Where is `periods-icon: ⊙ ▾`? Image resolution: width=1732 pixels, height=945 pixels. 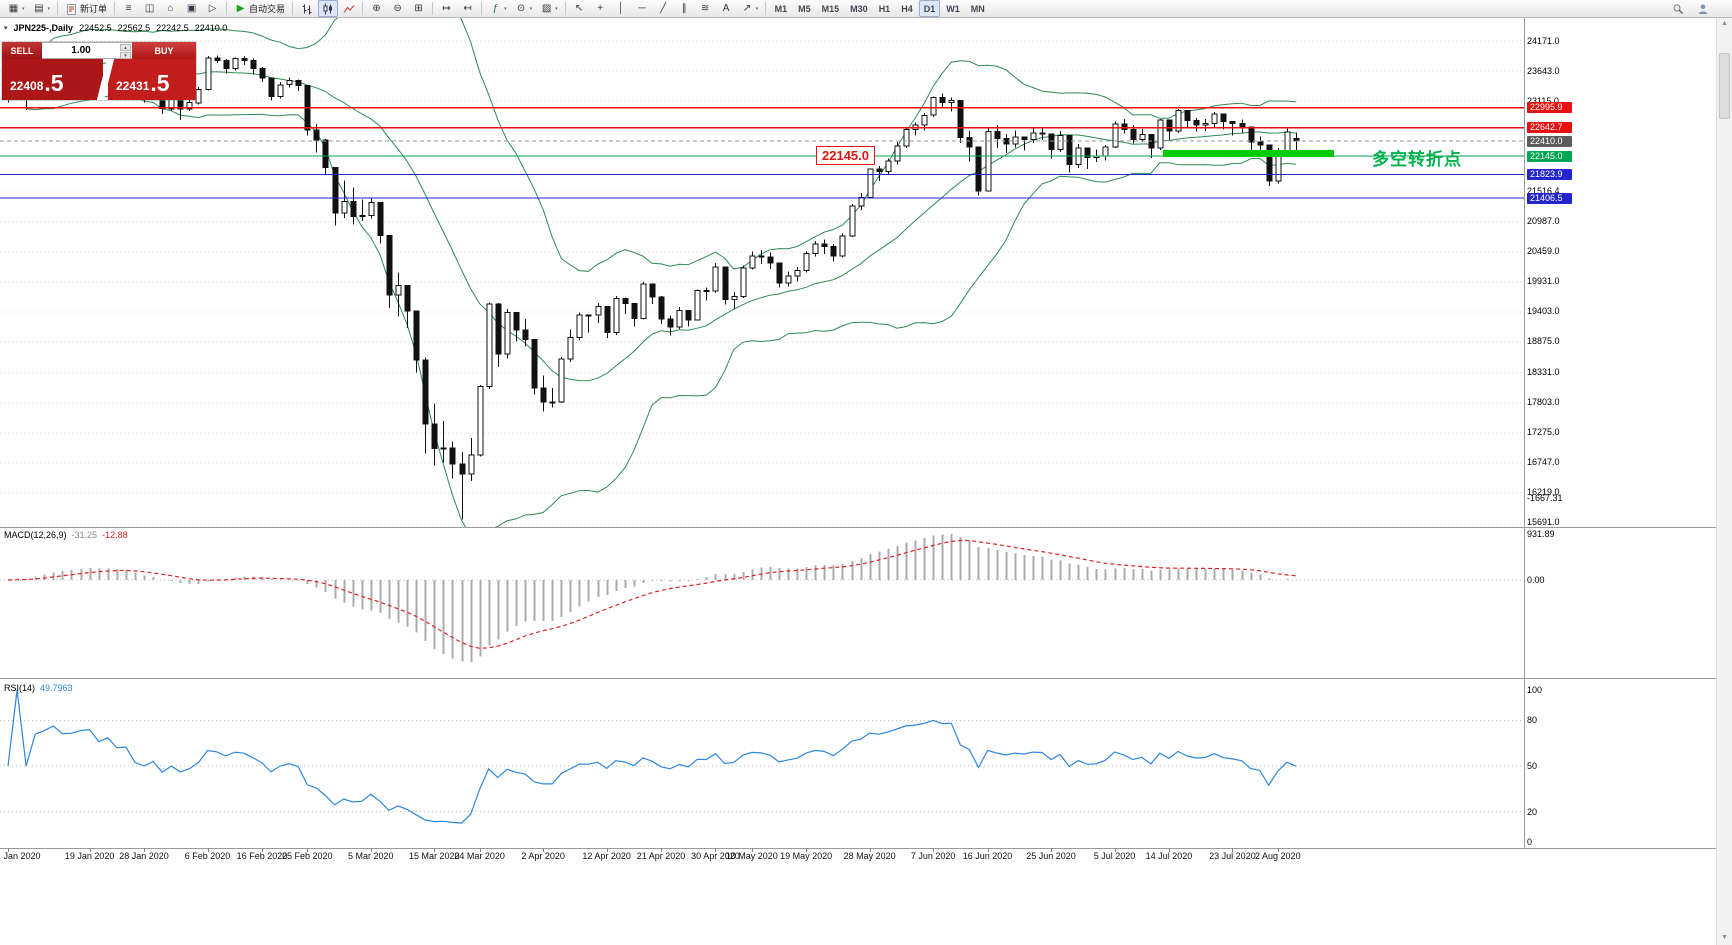
periods-icon: ⊙ ▾ is located at coordinates (523, 8).